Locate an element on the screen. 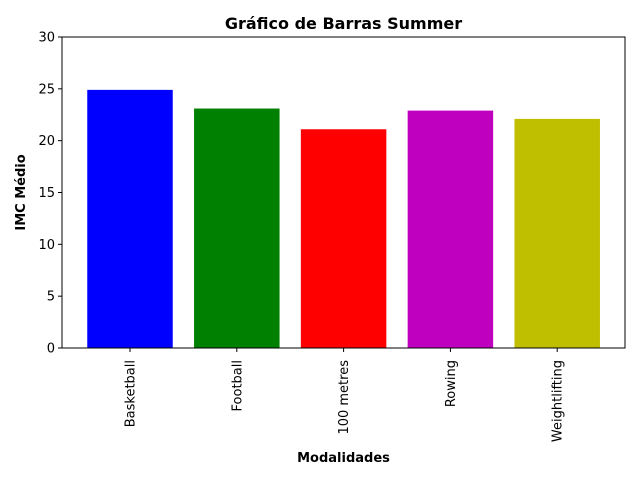  chart-title: Gráfico de Barras Summer is located at coordinates (343, 23).